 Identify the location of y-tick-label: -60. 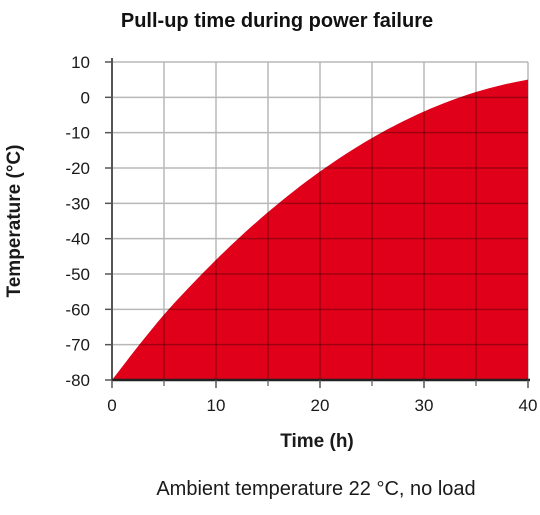
(77, 309).